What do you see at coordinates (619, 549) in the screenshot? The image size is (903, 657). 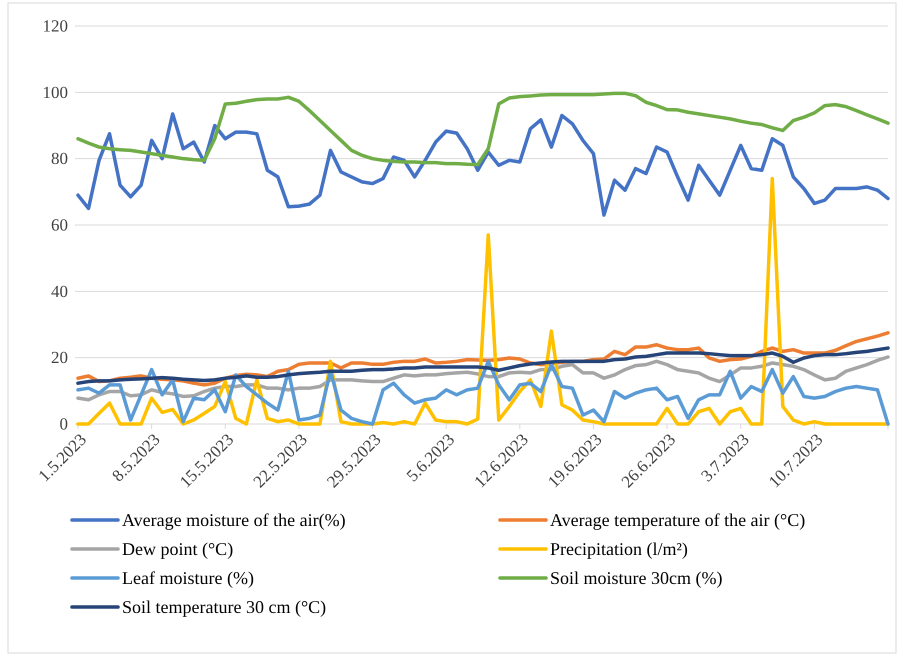 I see `legend-label: Precipitation (l/m²)` at bounding box center [619, 549].